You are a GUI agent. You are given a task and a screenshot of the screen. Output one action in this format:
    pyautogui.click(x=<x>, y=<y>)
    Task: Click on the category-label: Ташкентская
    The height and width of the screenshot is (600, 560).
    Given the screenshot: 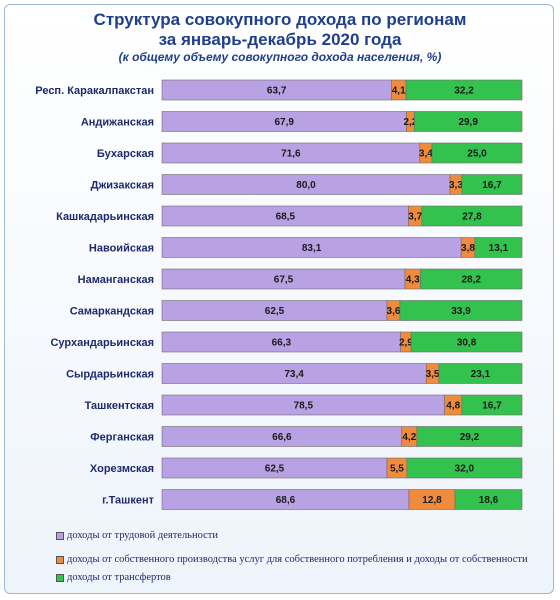 What is the action you would take?
    pyautogui.click(x=119, y=406)
    